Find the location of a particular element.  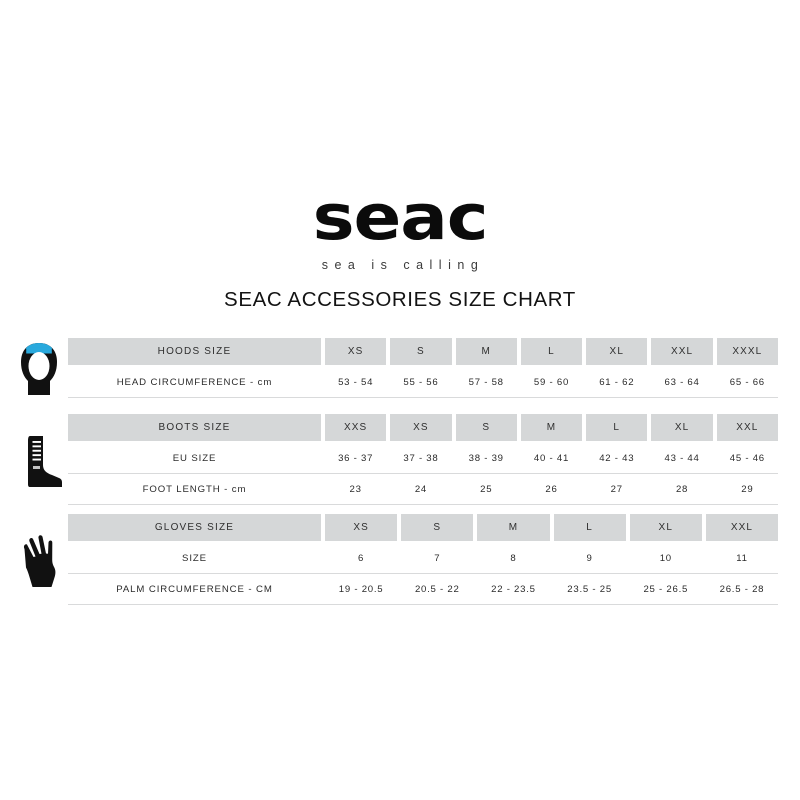

table-cell: 23.5 - 25 is located at coordinates (589, 589).